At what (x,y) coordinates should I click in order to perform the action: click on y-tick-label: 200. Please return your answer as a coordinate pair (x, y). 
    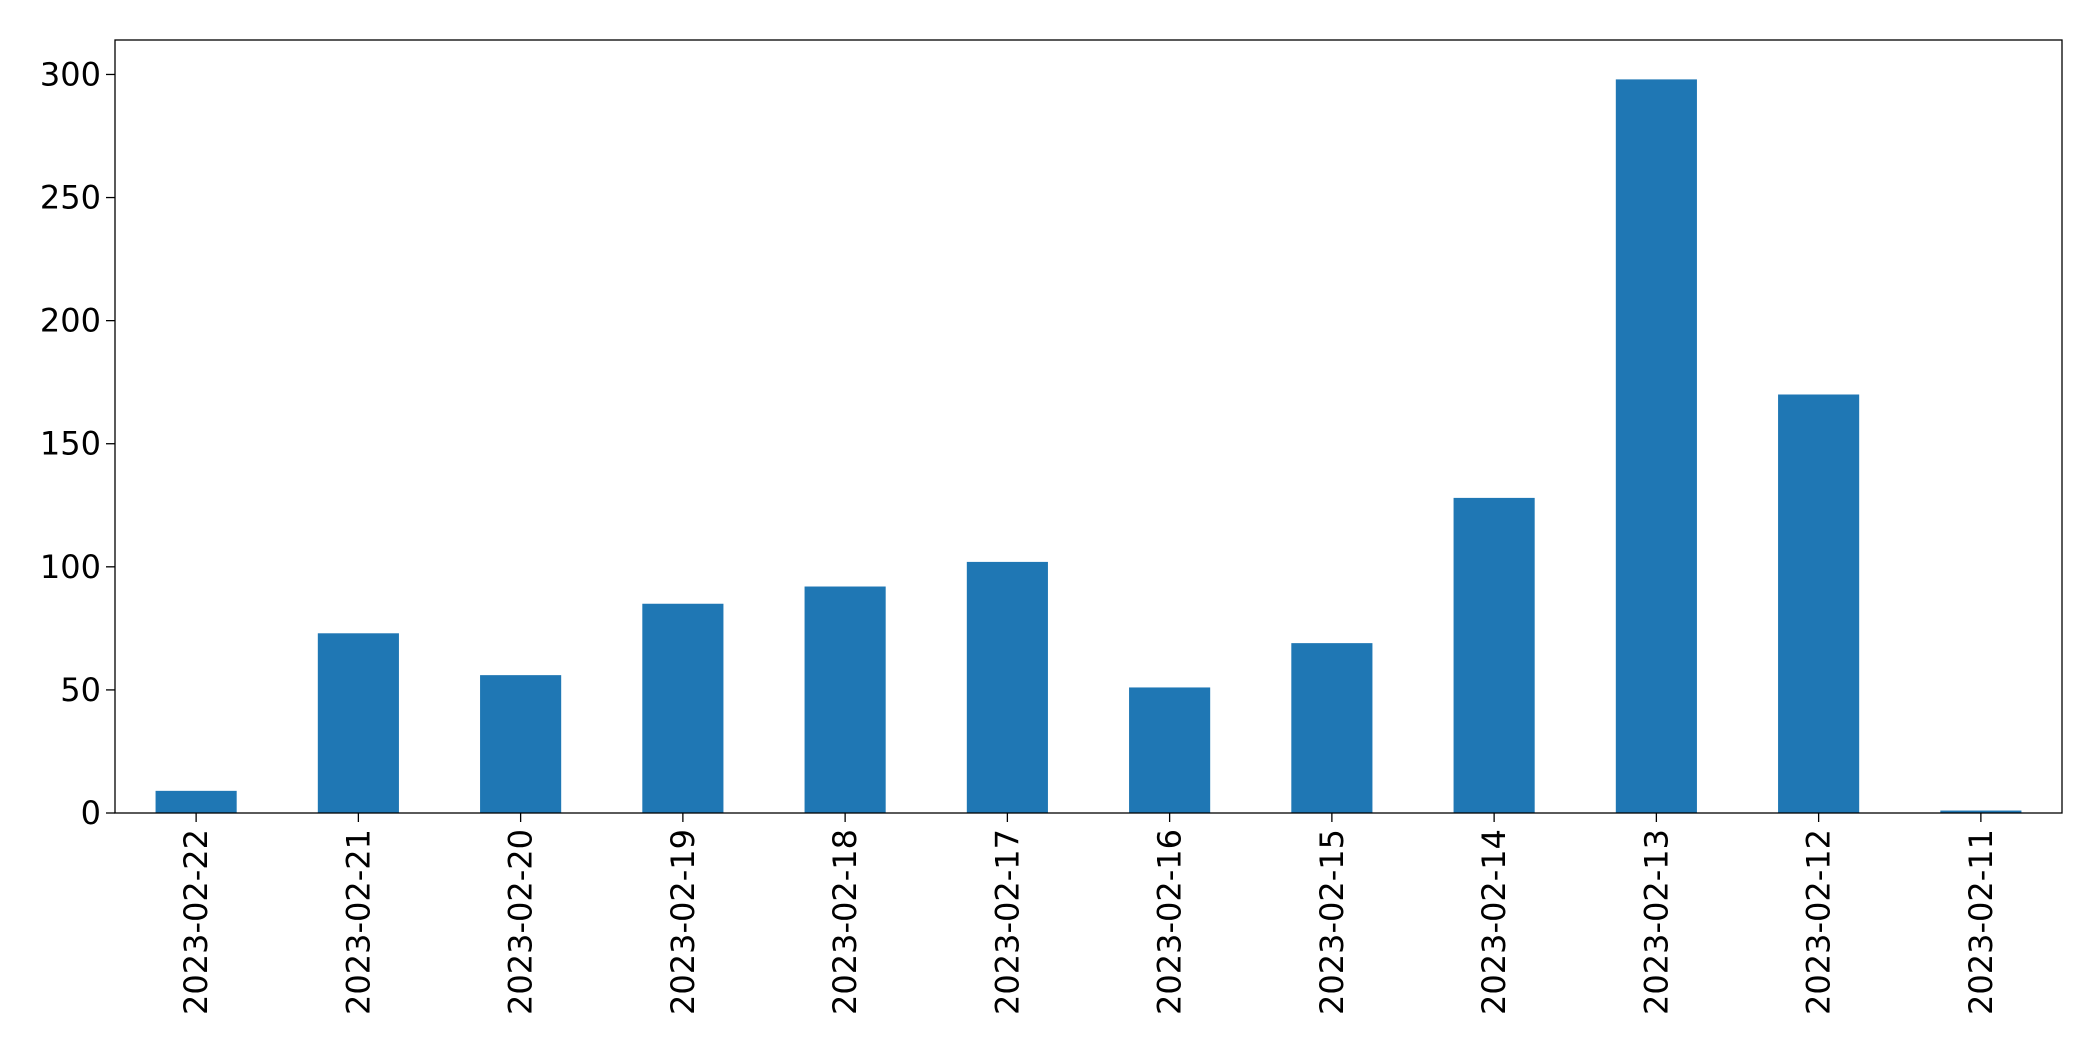
    Looking at the image, I should click on (70, 321).